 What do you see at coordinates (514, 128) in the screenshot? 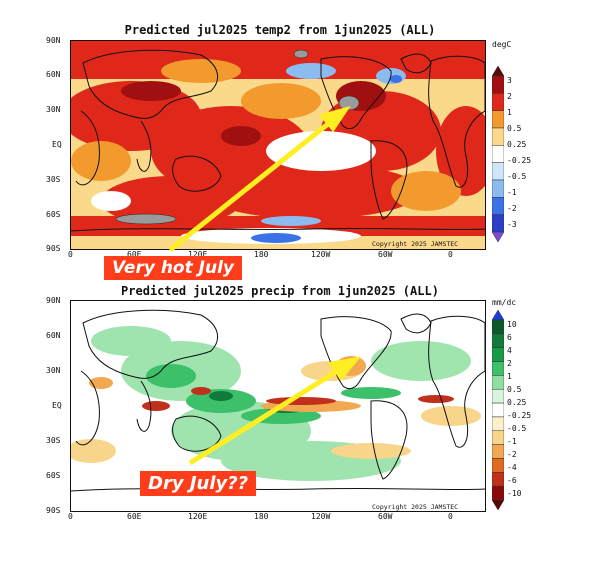
I see `temp-colorbar-label: 0.5` at bounding box center [514, 128].